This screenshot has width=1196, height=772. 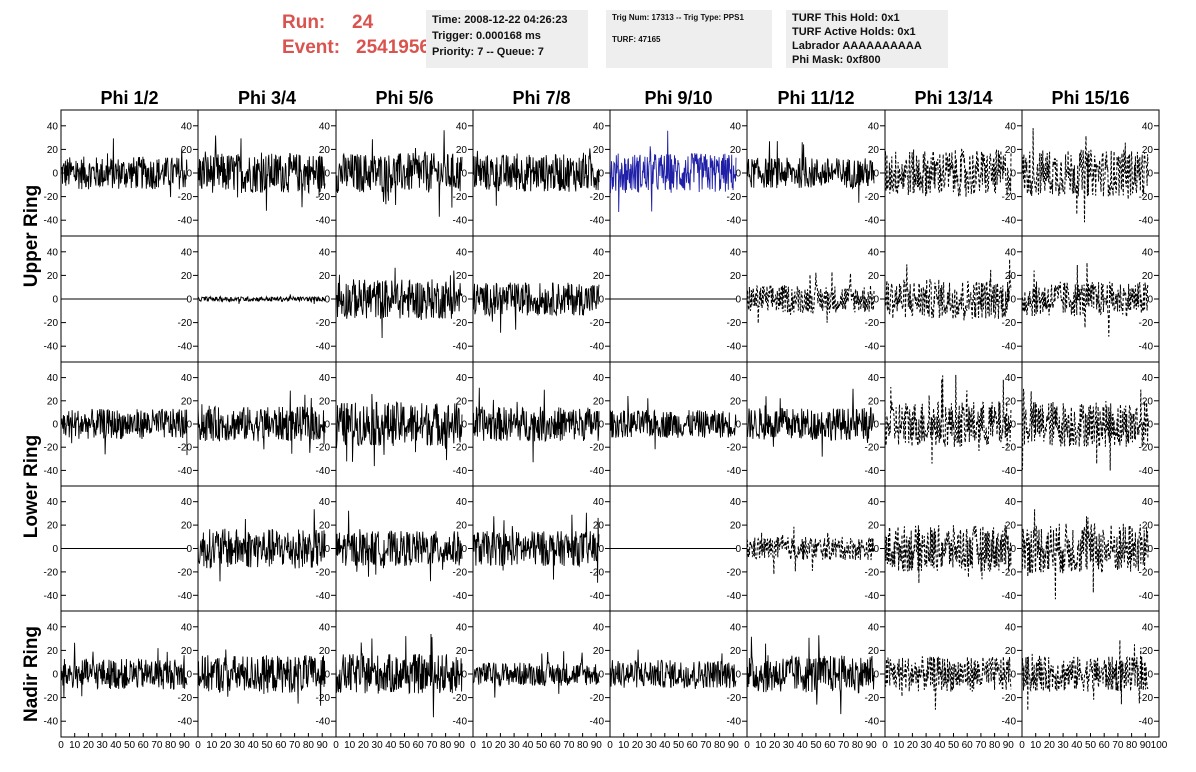 What do you see at coordinates (738, 675) in the screenshot?
I see `ytick-label-r4-c4-2: 0` at bounding box center [738, 675].